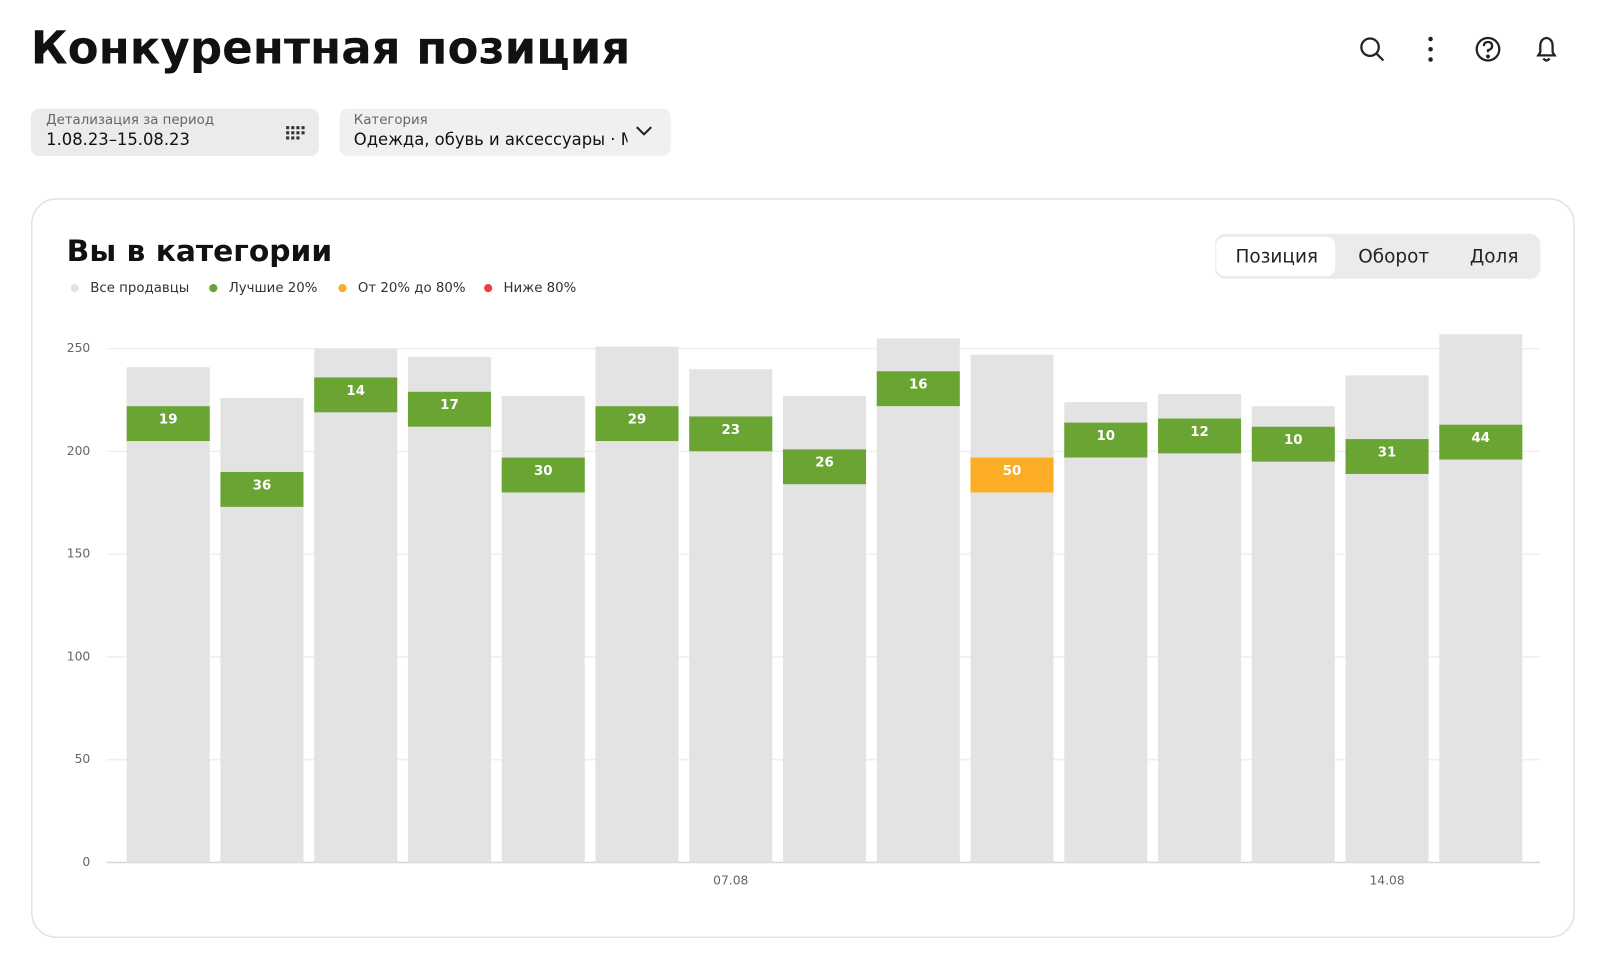 Image resolution: width=1608 pixels, height=966 pixels. I want to click on position-label: 19, so click(168, 420).